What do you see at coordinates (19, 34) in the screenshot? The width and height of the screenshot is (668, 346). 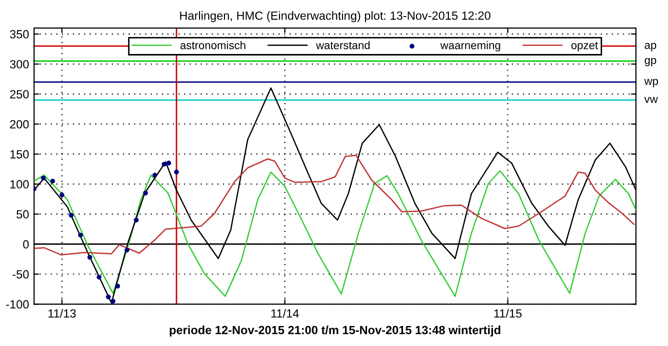 I see `y-tick-label: 350` at bounding box center [19, 34].